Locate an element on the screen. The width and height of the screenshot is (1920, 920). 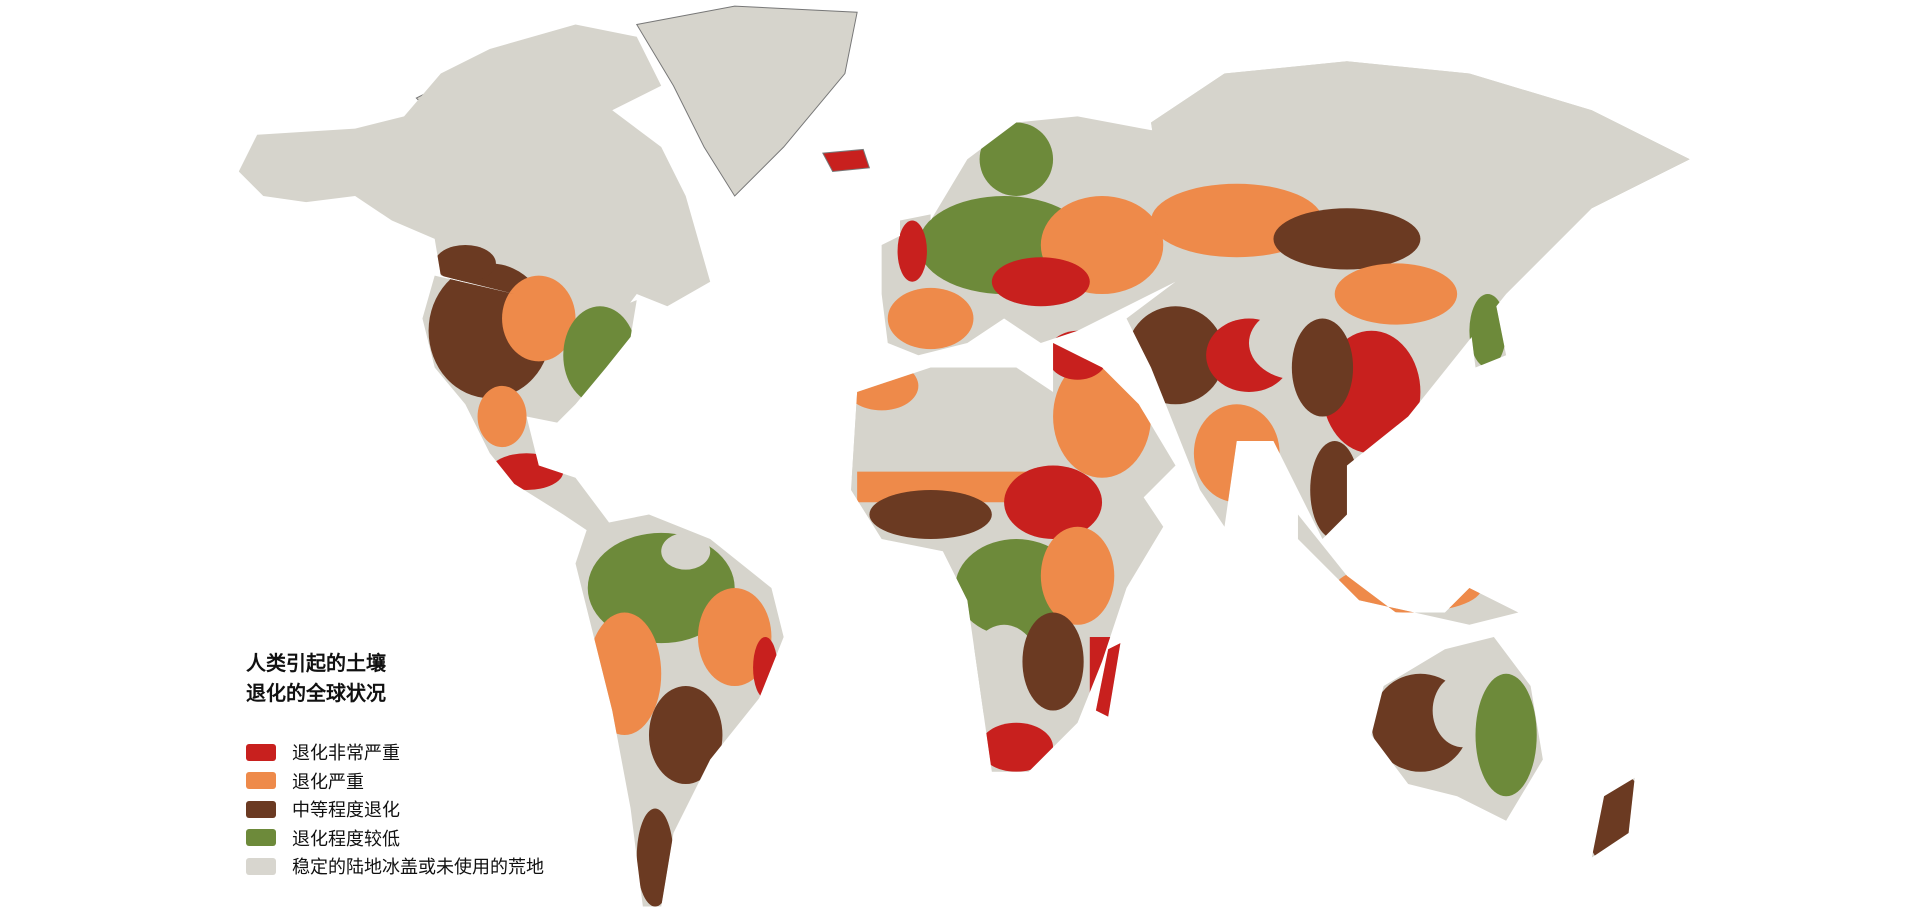
legend-label: 退化非常严重 is located at coordinates (346, 754).